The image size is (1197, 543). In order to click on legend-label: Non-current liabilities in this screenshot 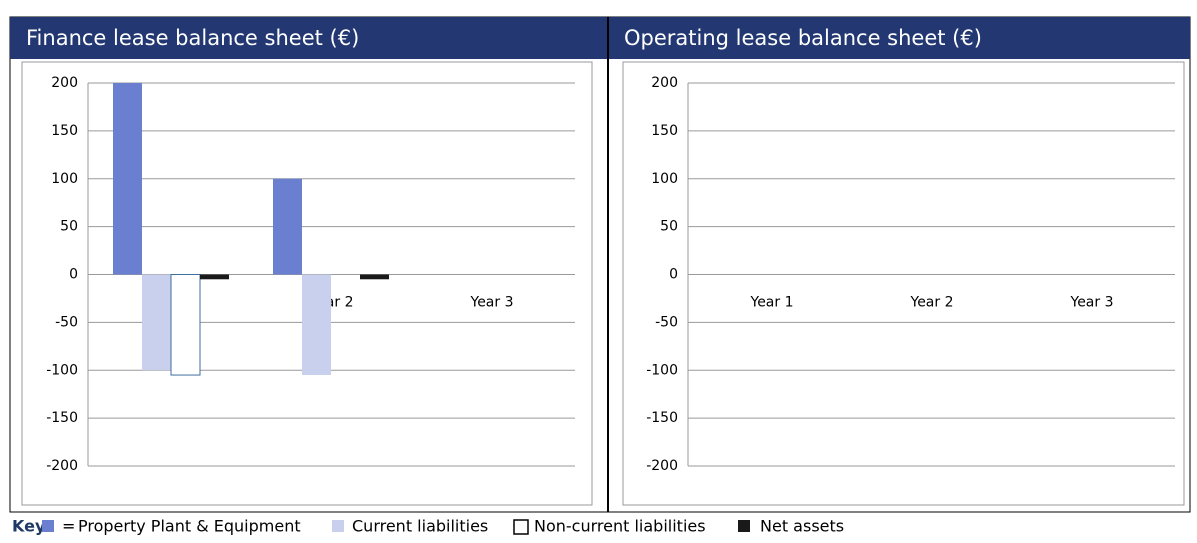, I will do `click(620, 526)`.